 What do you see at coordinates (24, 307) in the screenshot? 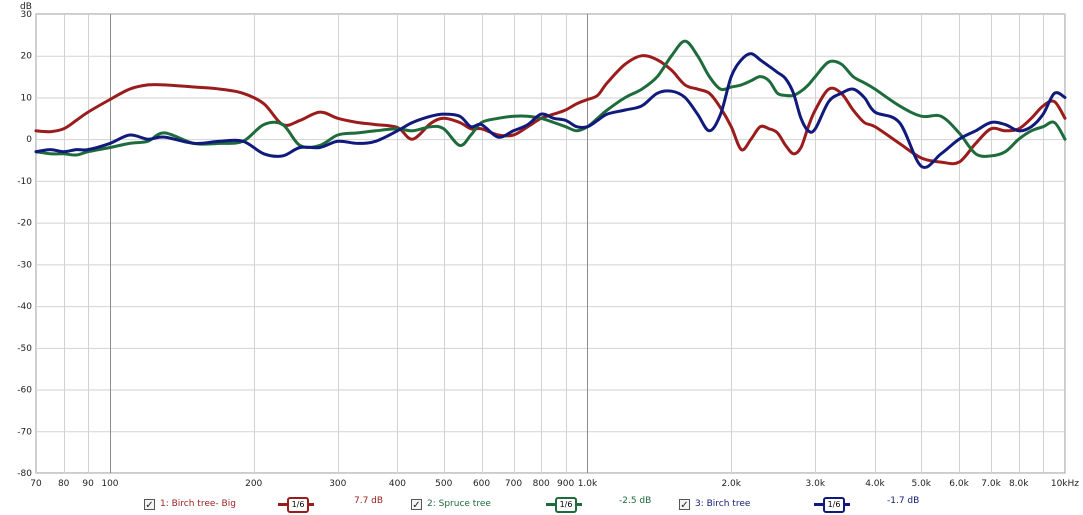
I see `y-tick-label: -40` at bounding box center [24, 307].